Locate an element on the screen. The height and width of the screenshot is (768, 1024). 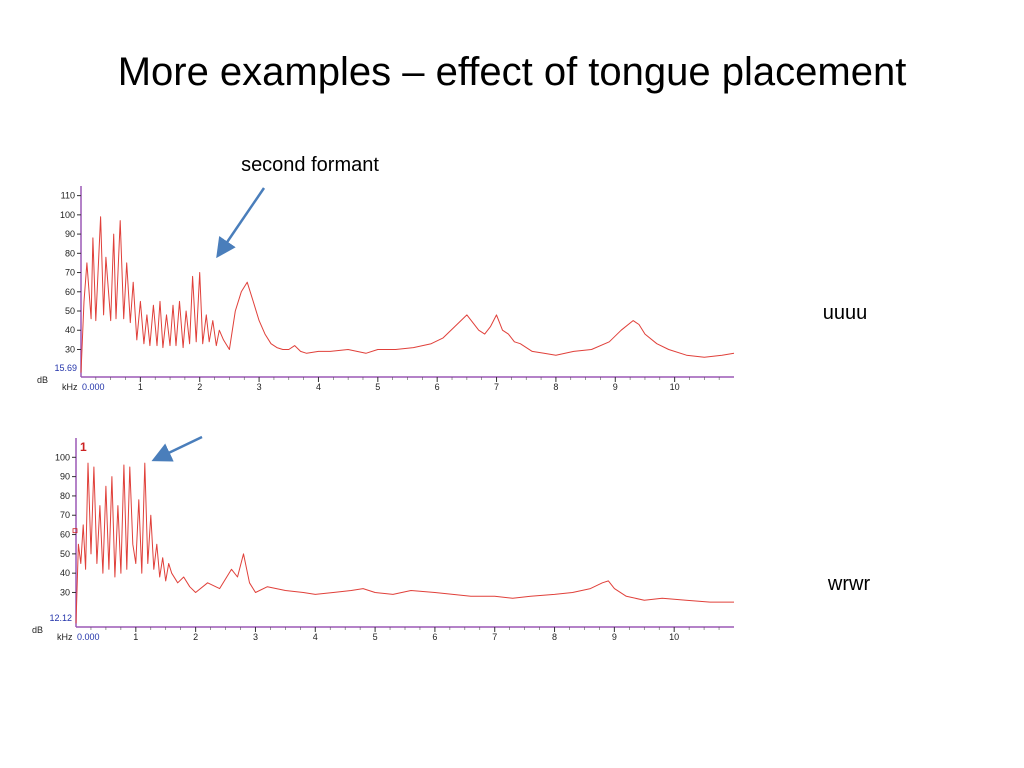
y-min-readout: 15.69 is located at coordinates (65, 368).